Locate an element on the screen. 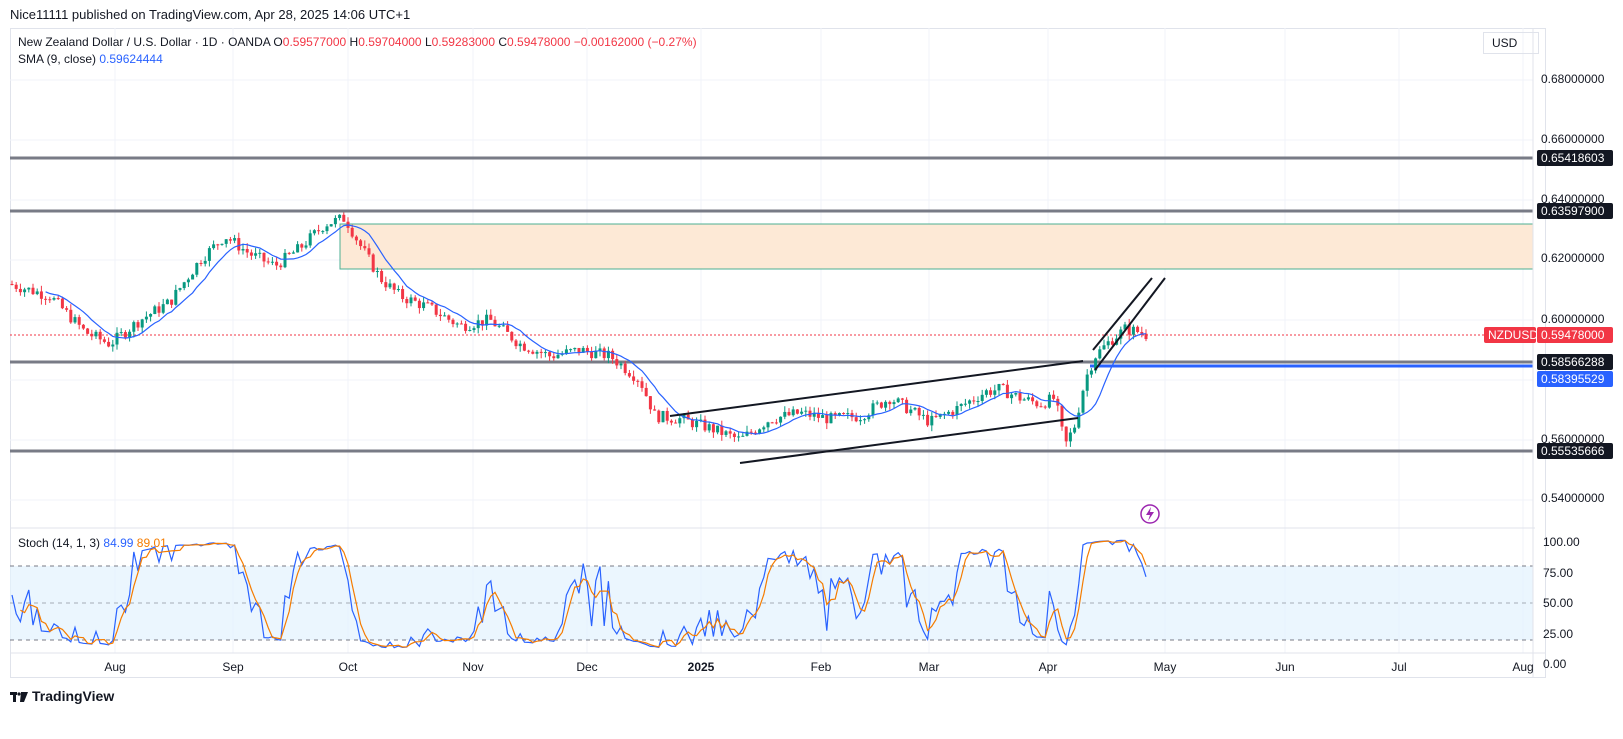  price-tick: 0.64000000 is located at coordinates (1573, 199).